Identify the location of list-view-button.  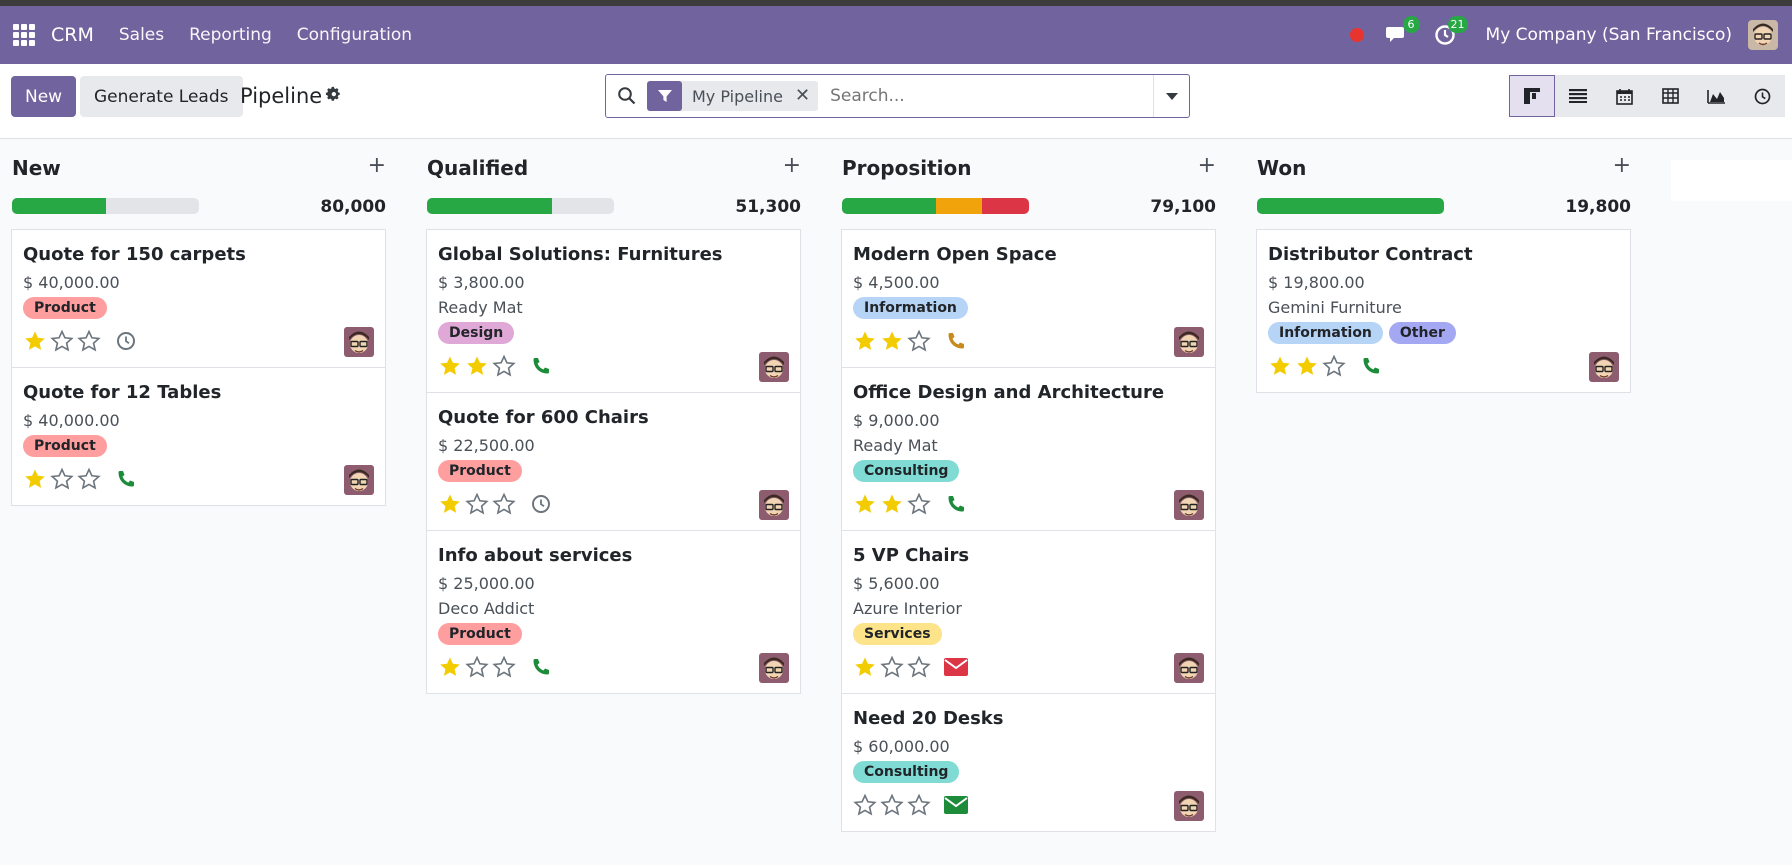
(1578, 96).